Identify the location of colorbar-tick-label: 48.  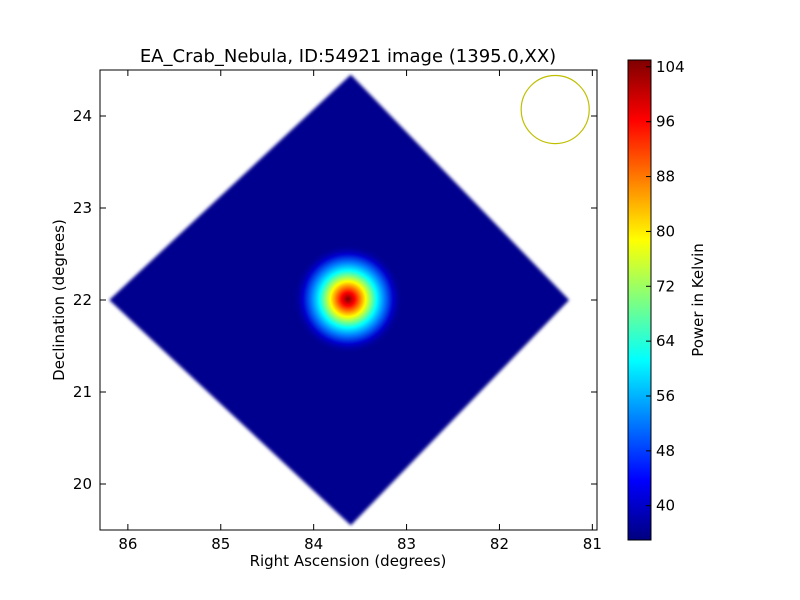
(665, 451).